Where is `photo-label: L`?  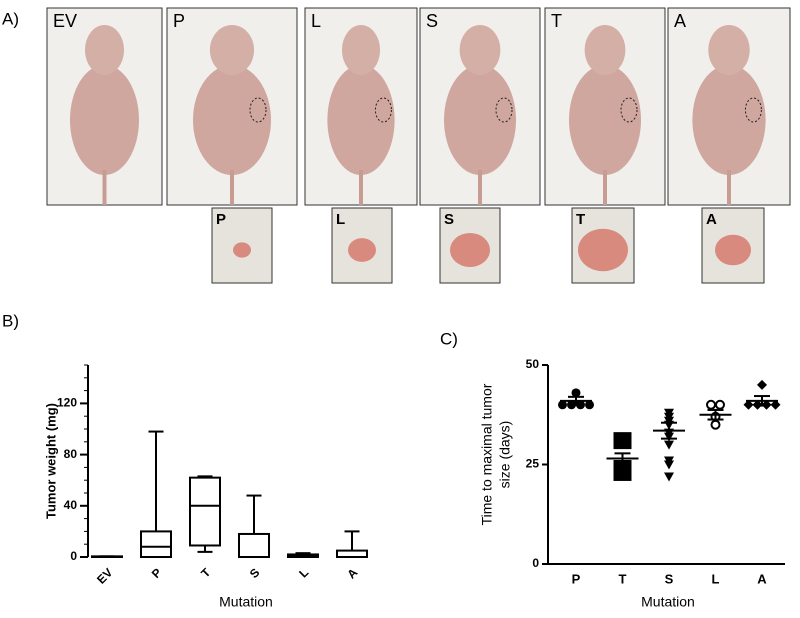 photo-label: L is located at coordinates (316, 21).